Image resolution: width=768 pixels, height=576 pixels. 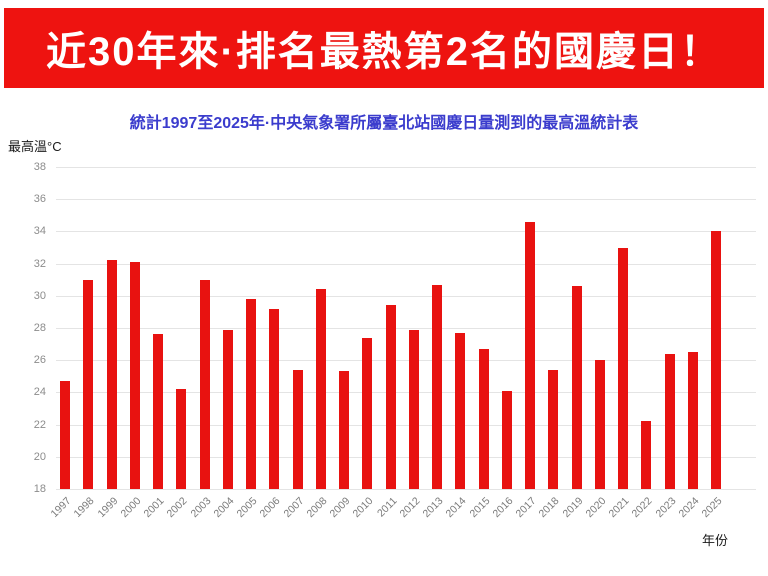 What do you see at coordinates (39, 199) in the screenshot?
I see `y-tick-label: 36` at bounding box center [39, 199].